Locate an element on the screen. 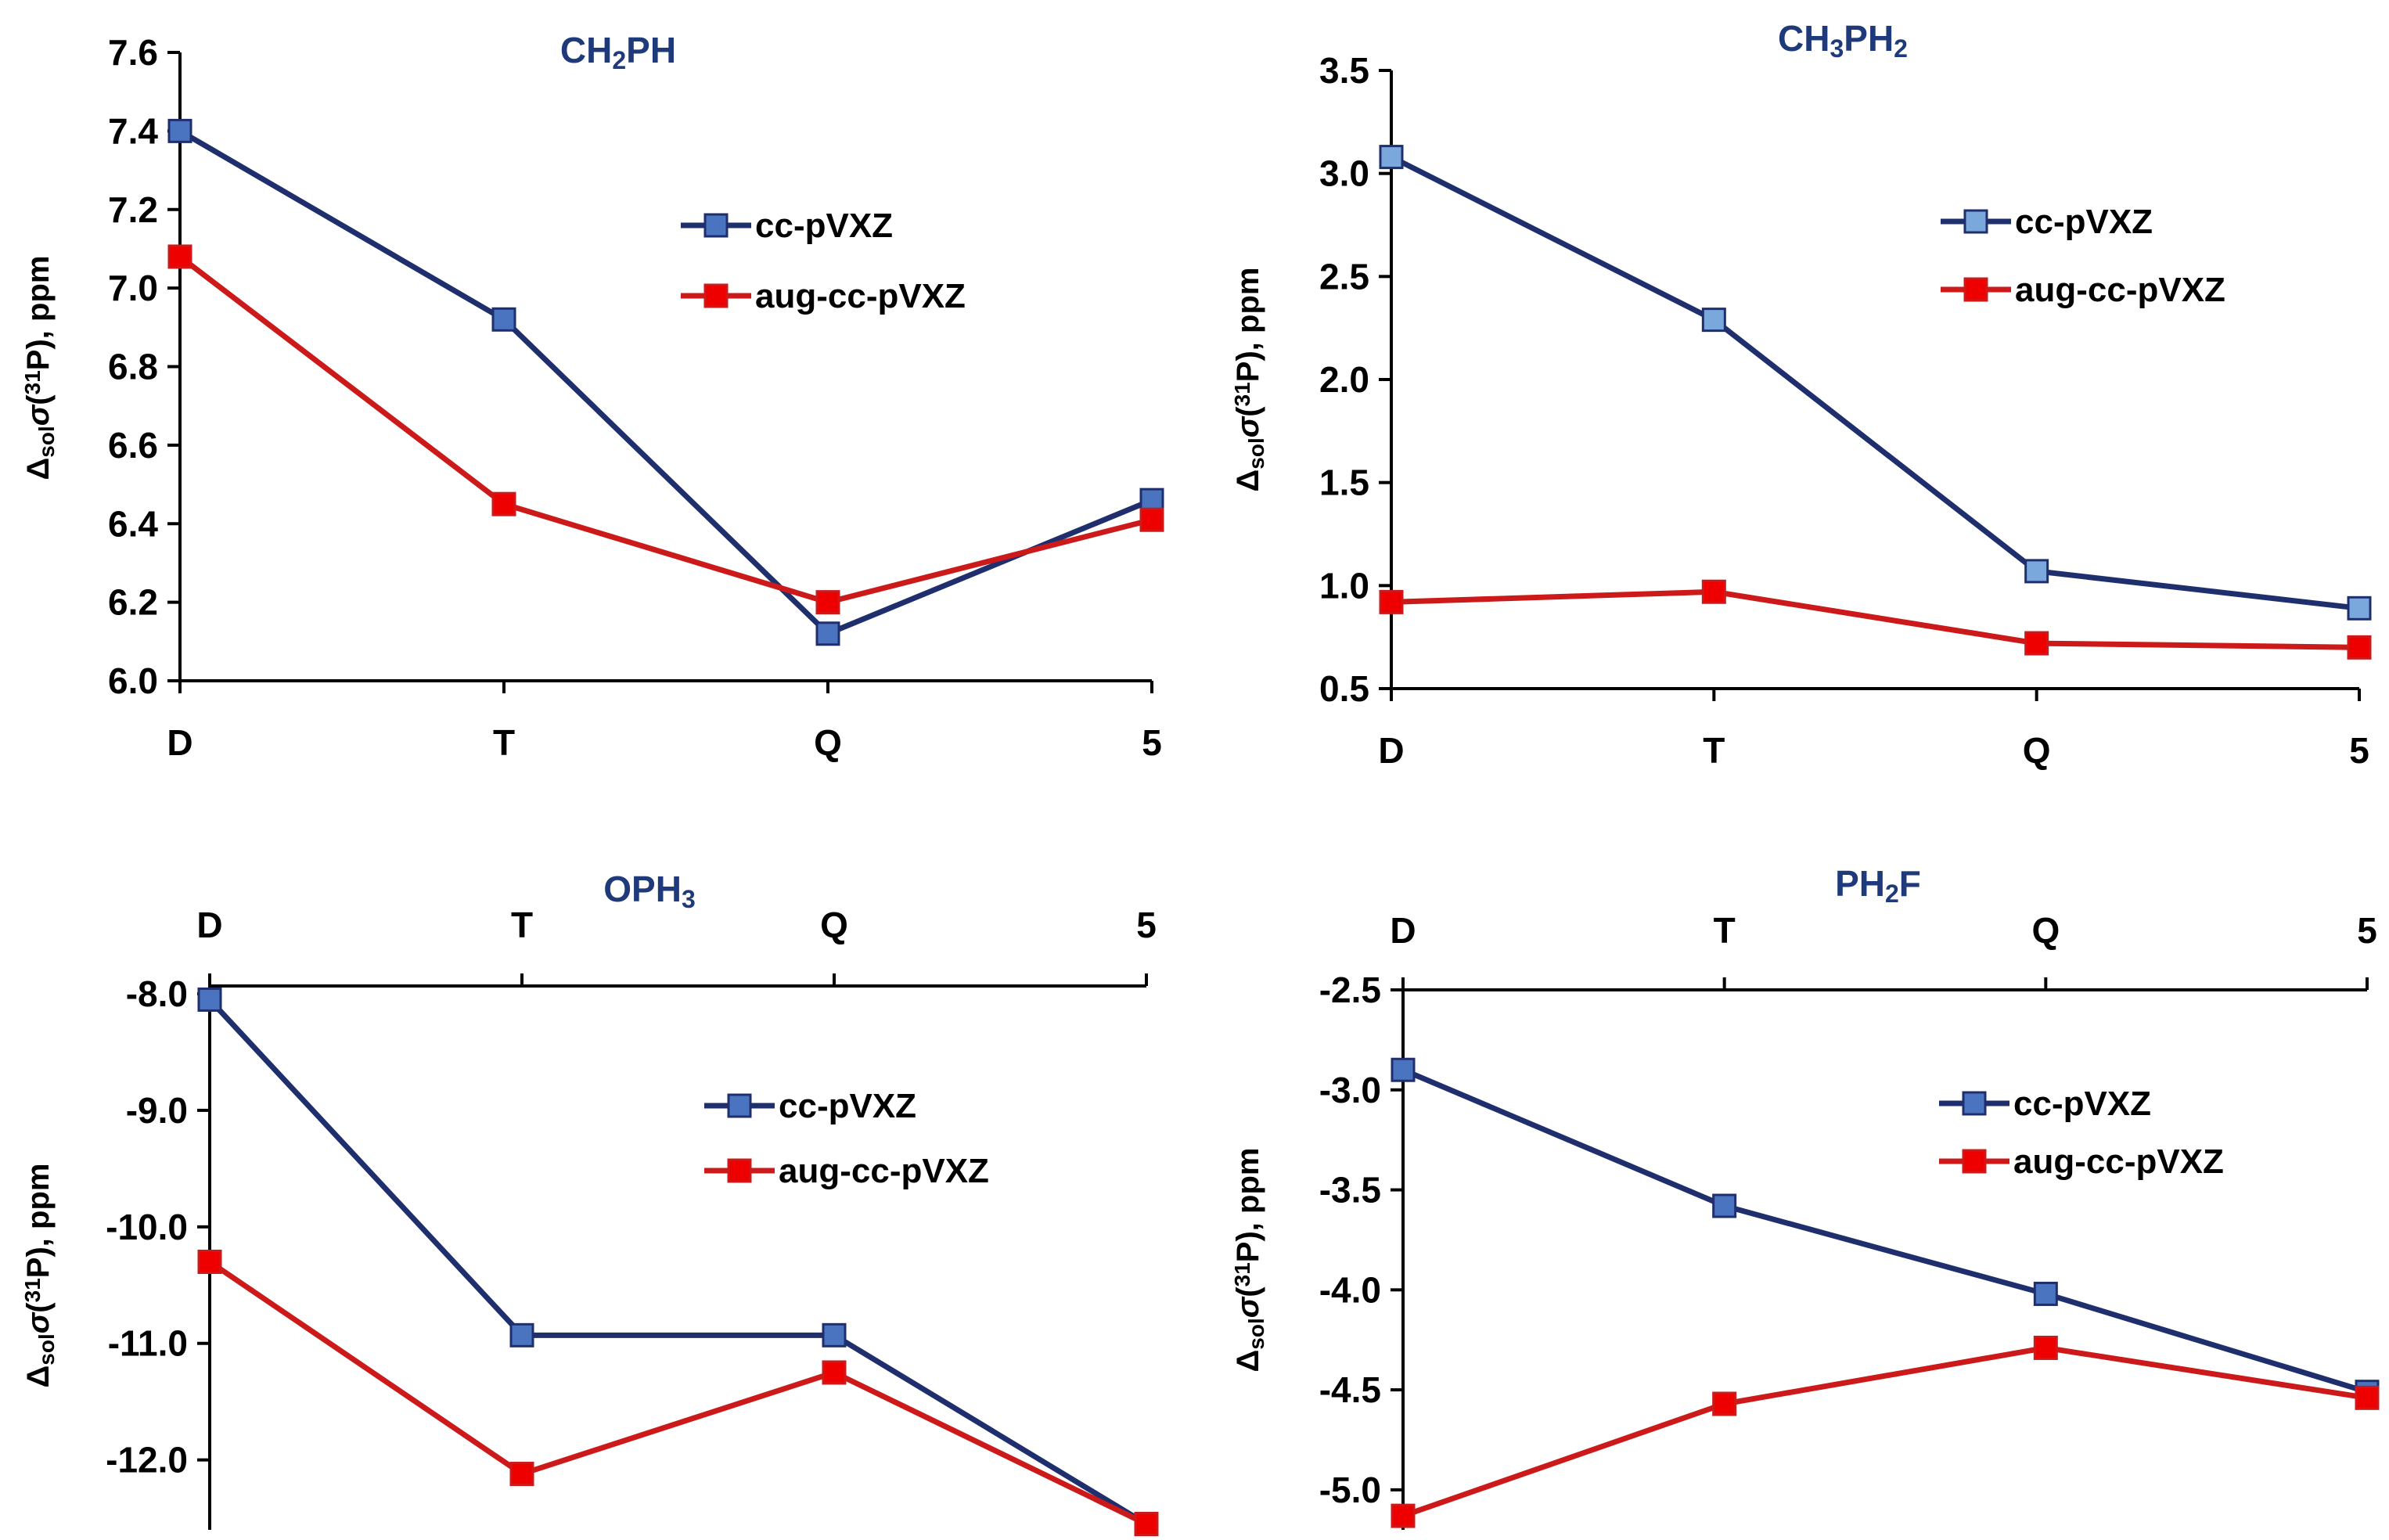  chart-title-text: OPH is located at coordinates (642, 889).